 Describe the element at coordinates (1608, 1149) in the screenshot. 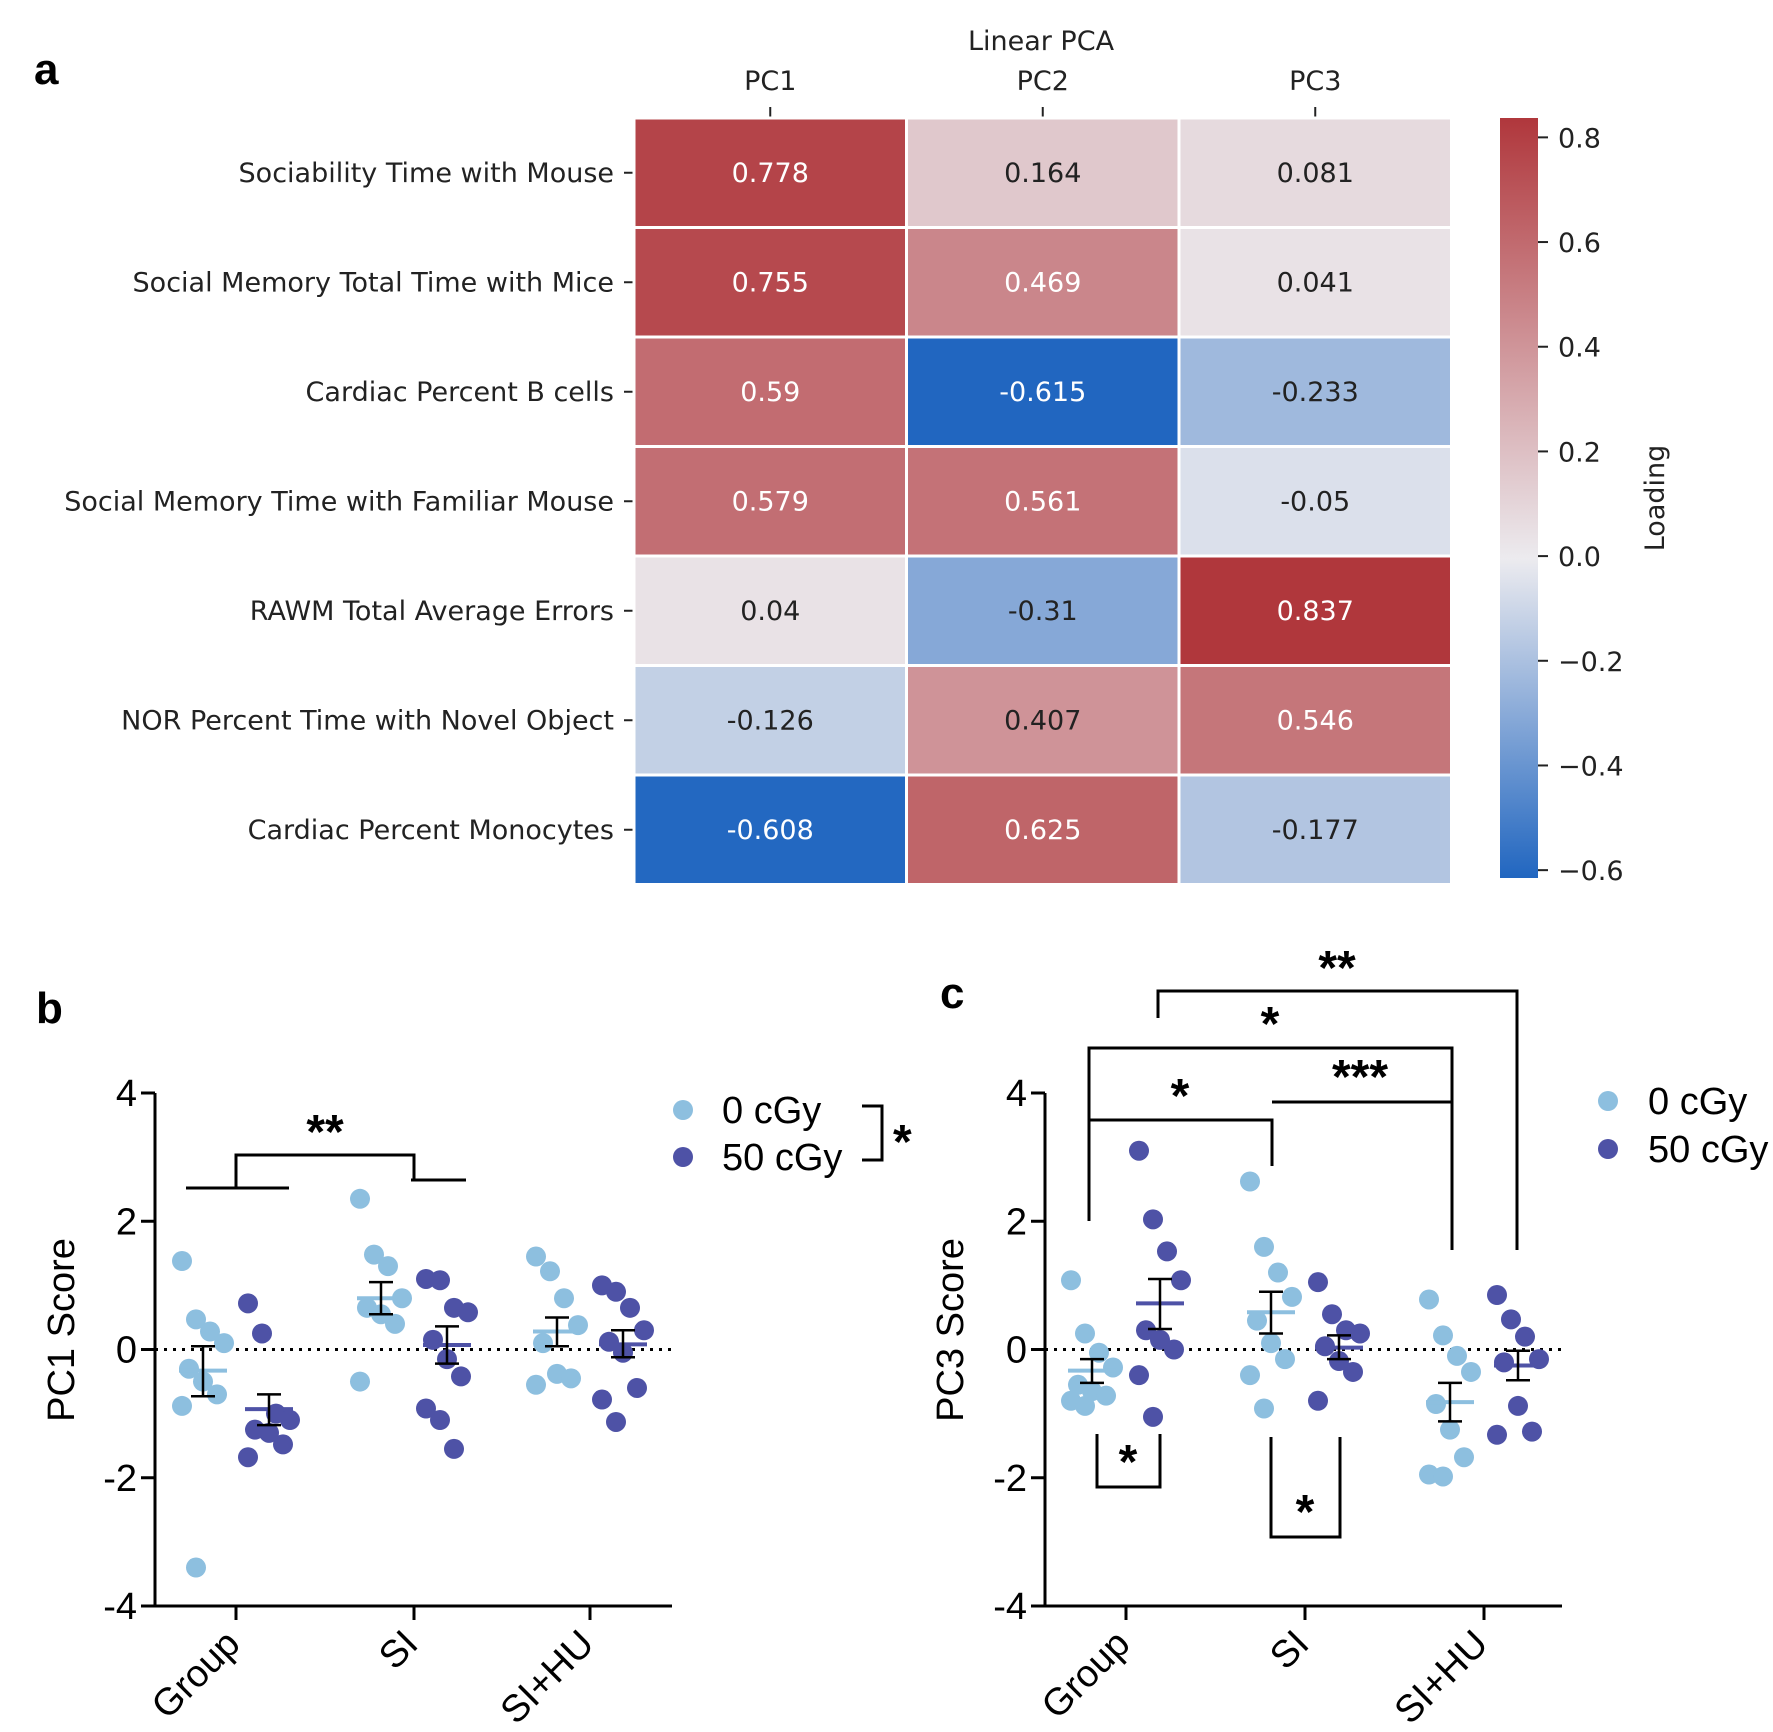

I see `legend-marker-50cgy-c` at that location.